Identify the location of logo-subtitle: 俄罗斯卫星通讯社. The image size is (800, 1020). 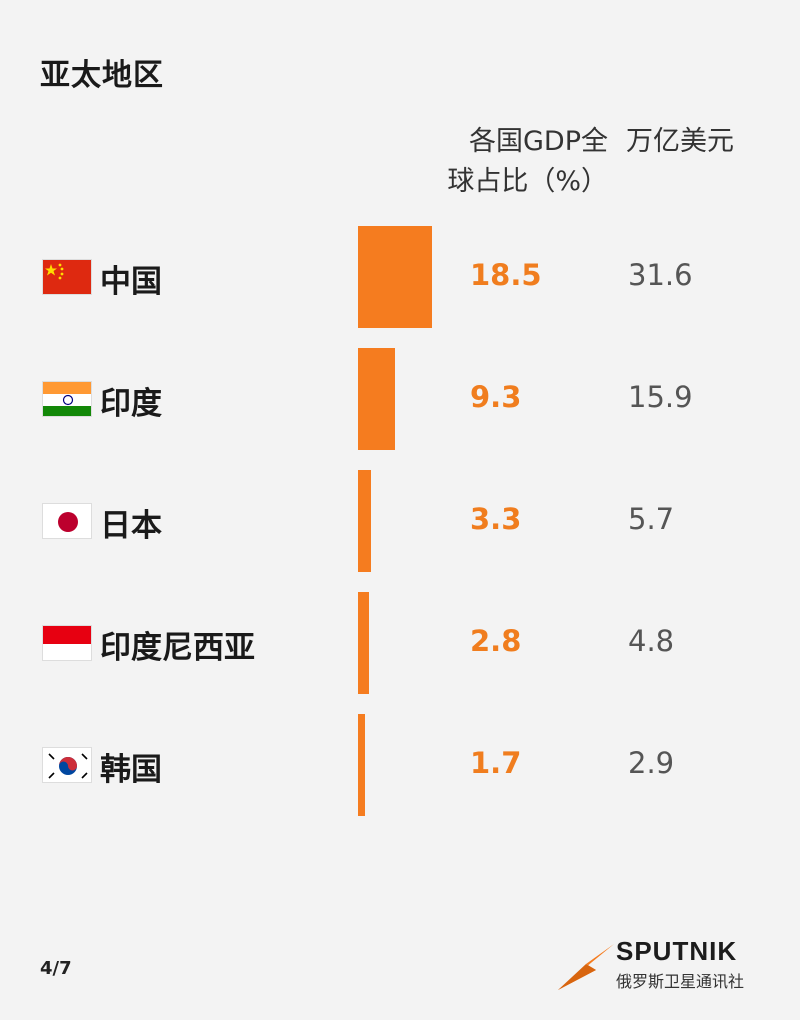
(680, 981).